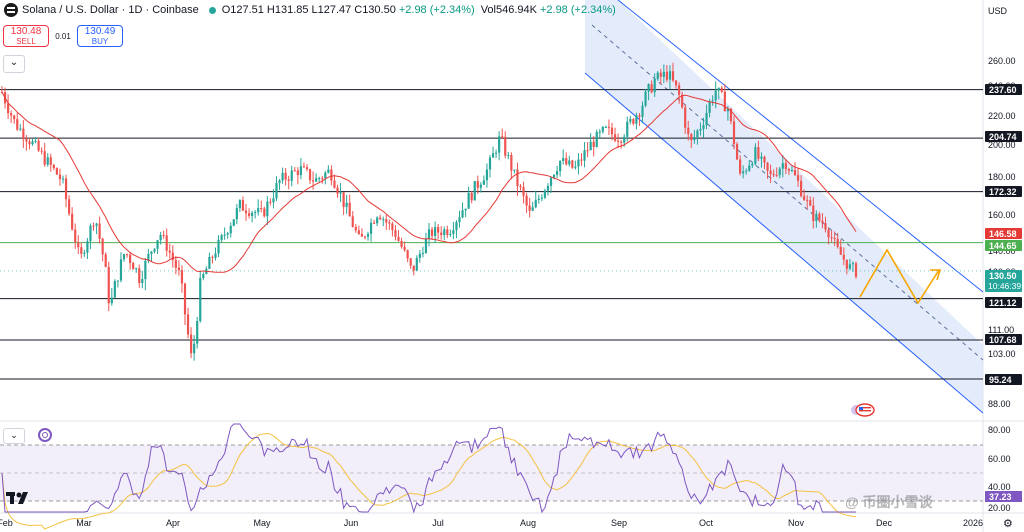  I want to click on time-tick-label: Jun, so click(351, 523).